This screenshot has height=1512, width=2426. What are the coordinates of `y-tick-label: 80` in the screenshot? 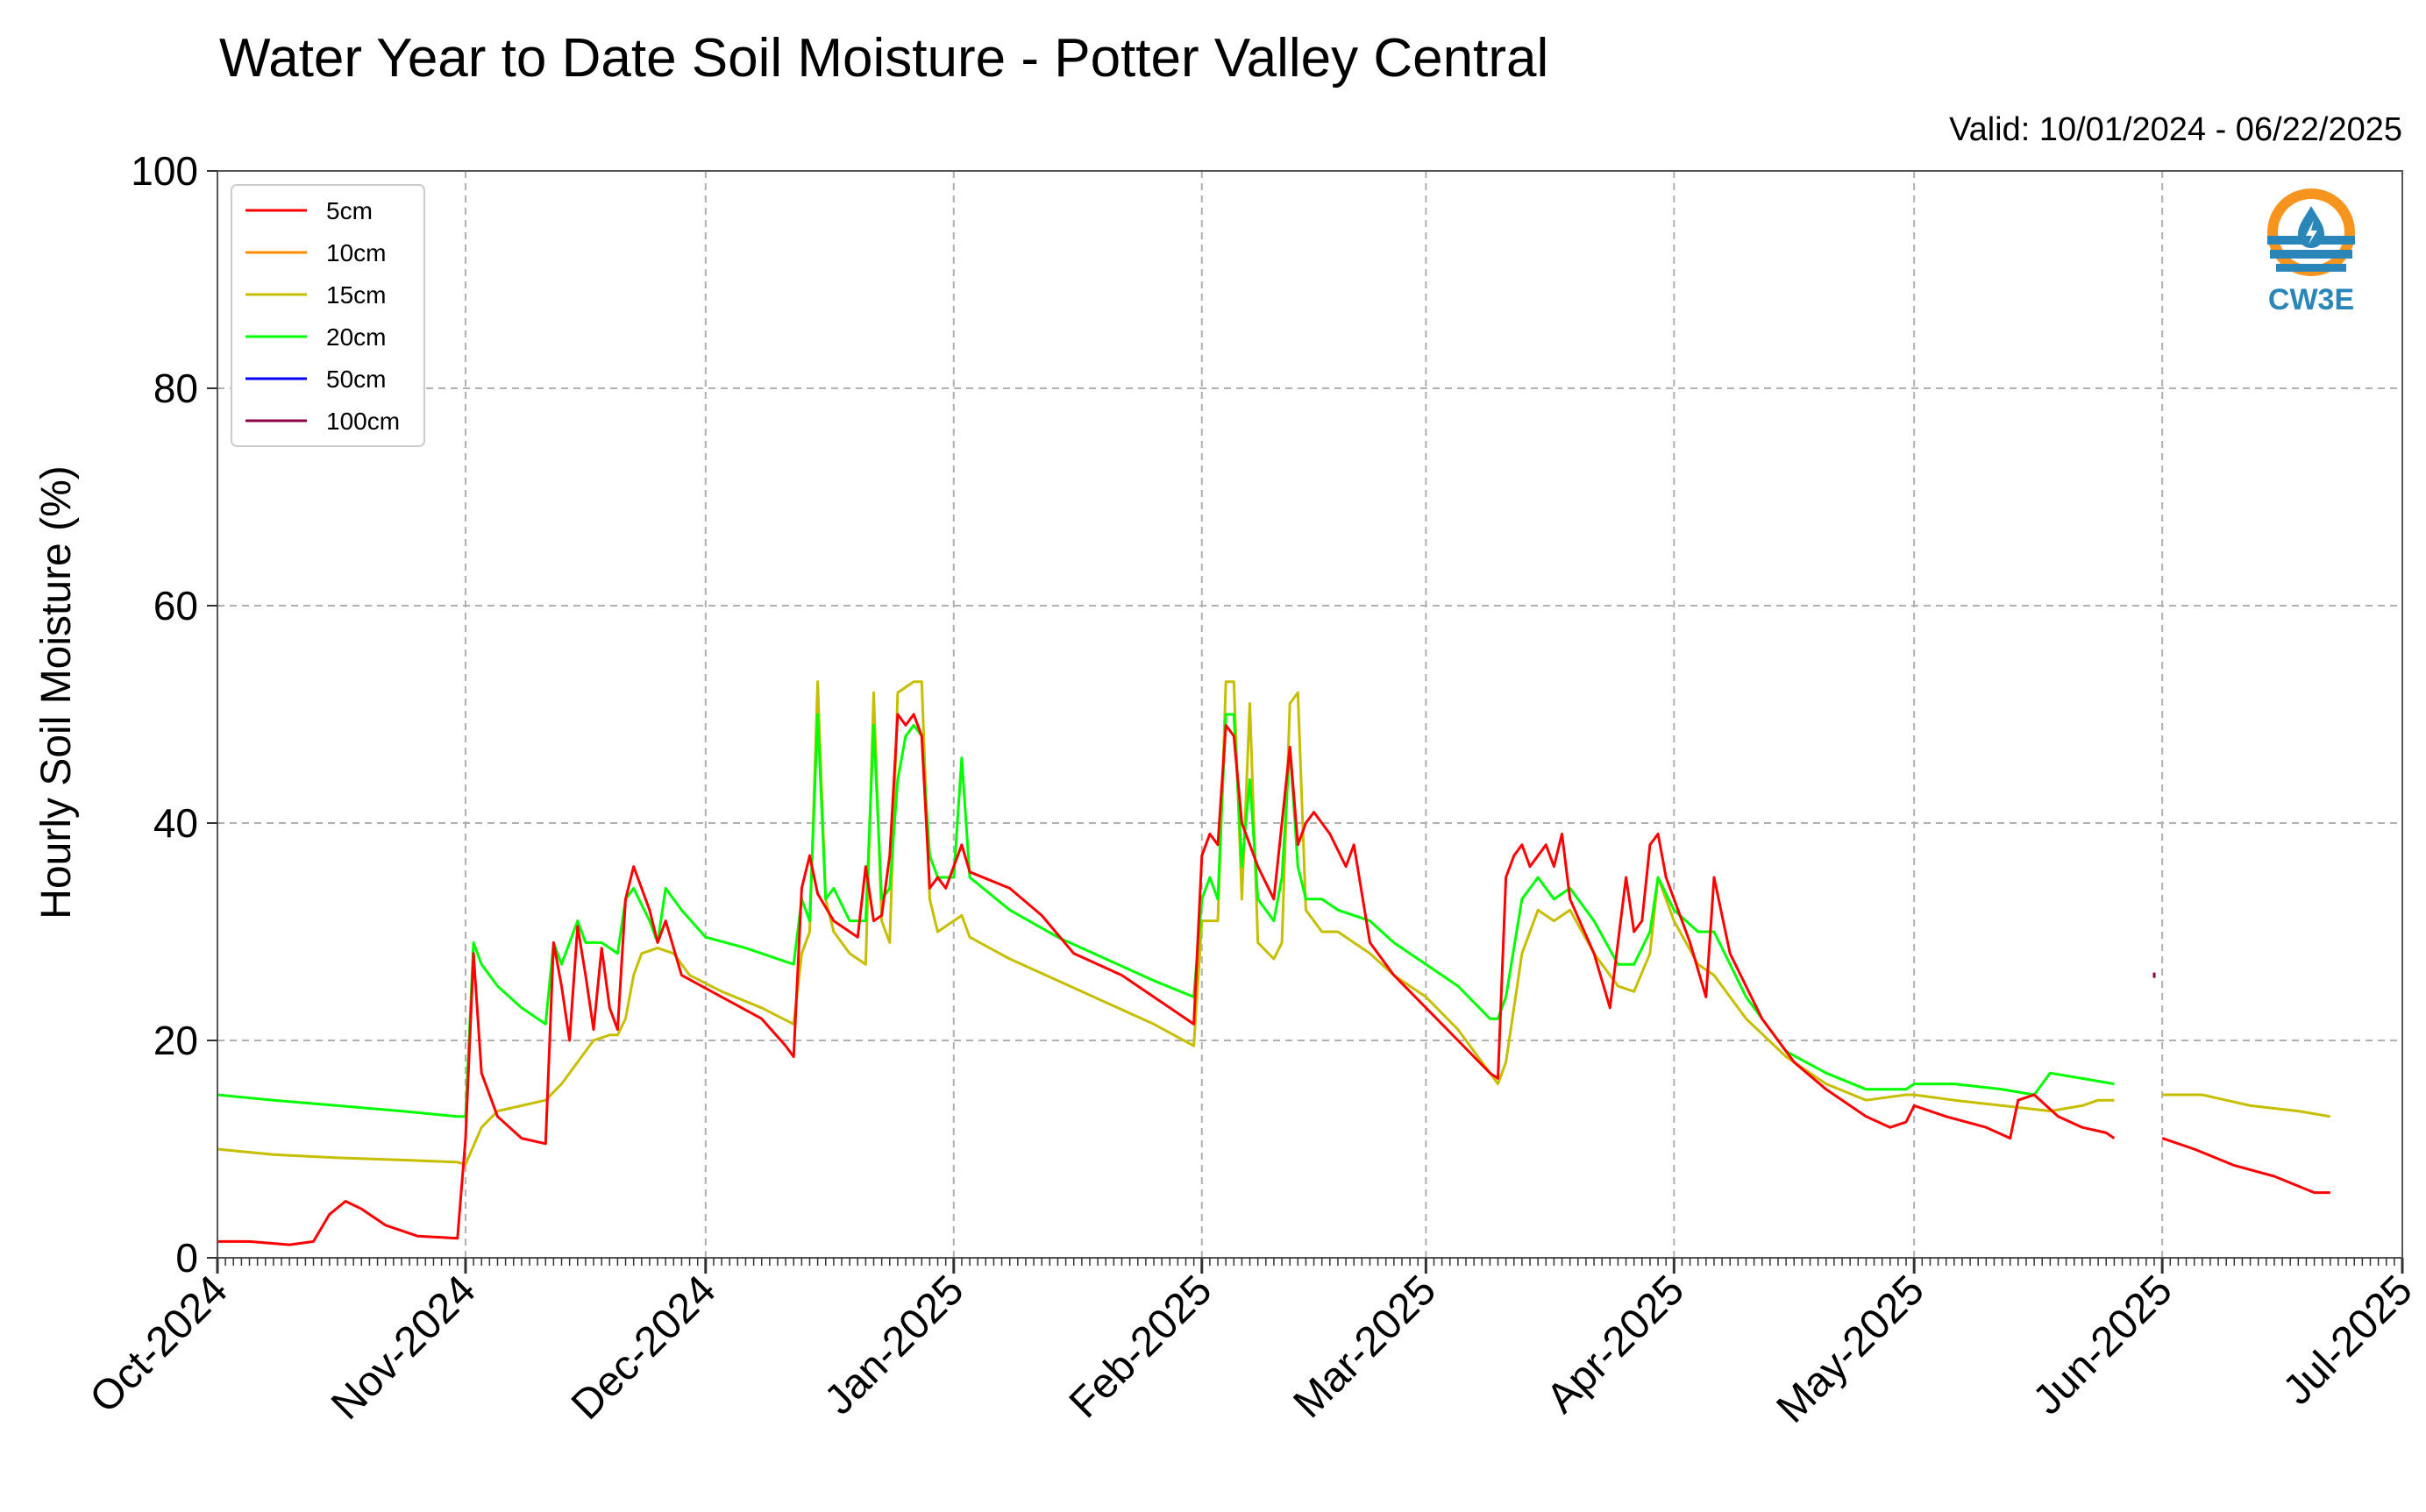 It's located at (175, 388).